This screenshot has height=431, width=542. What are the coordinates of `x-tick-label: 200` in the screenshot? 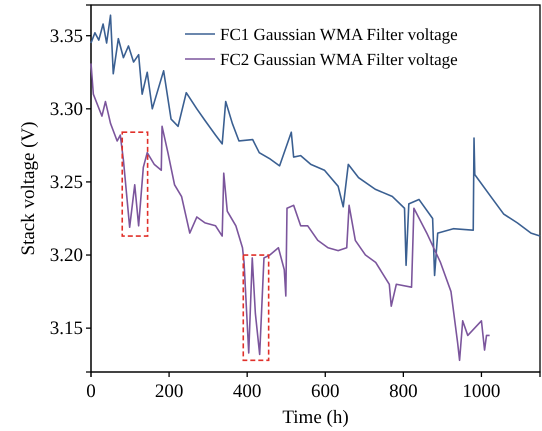 It's located at (169, 391).